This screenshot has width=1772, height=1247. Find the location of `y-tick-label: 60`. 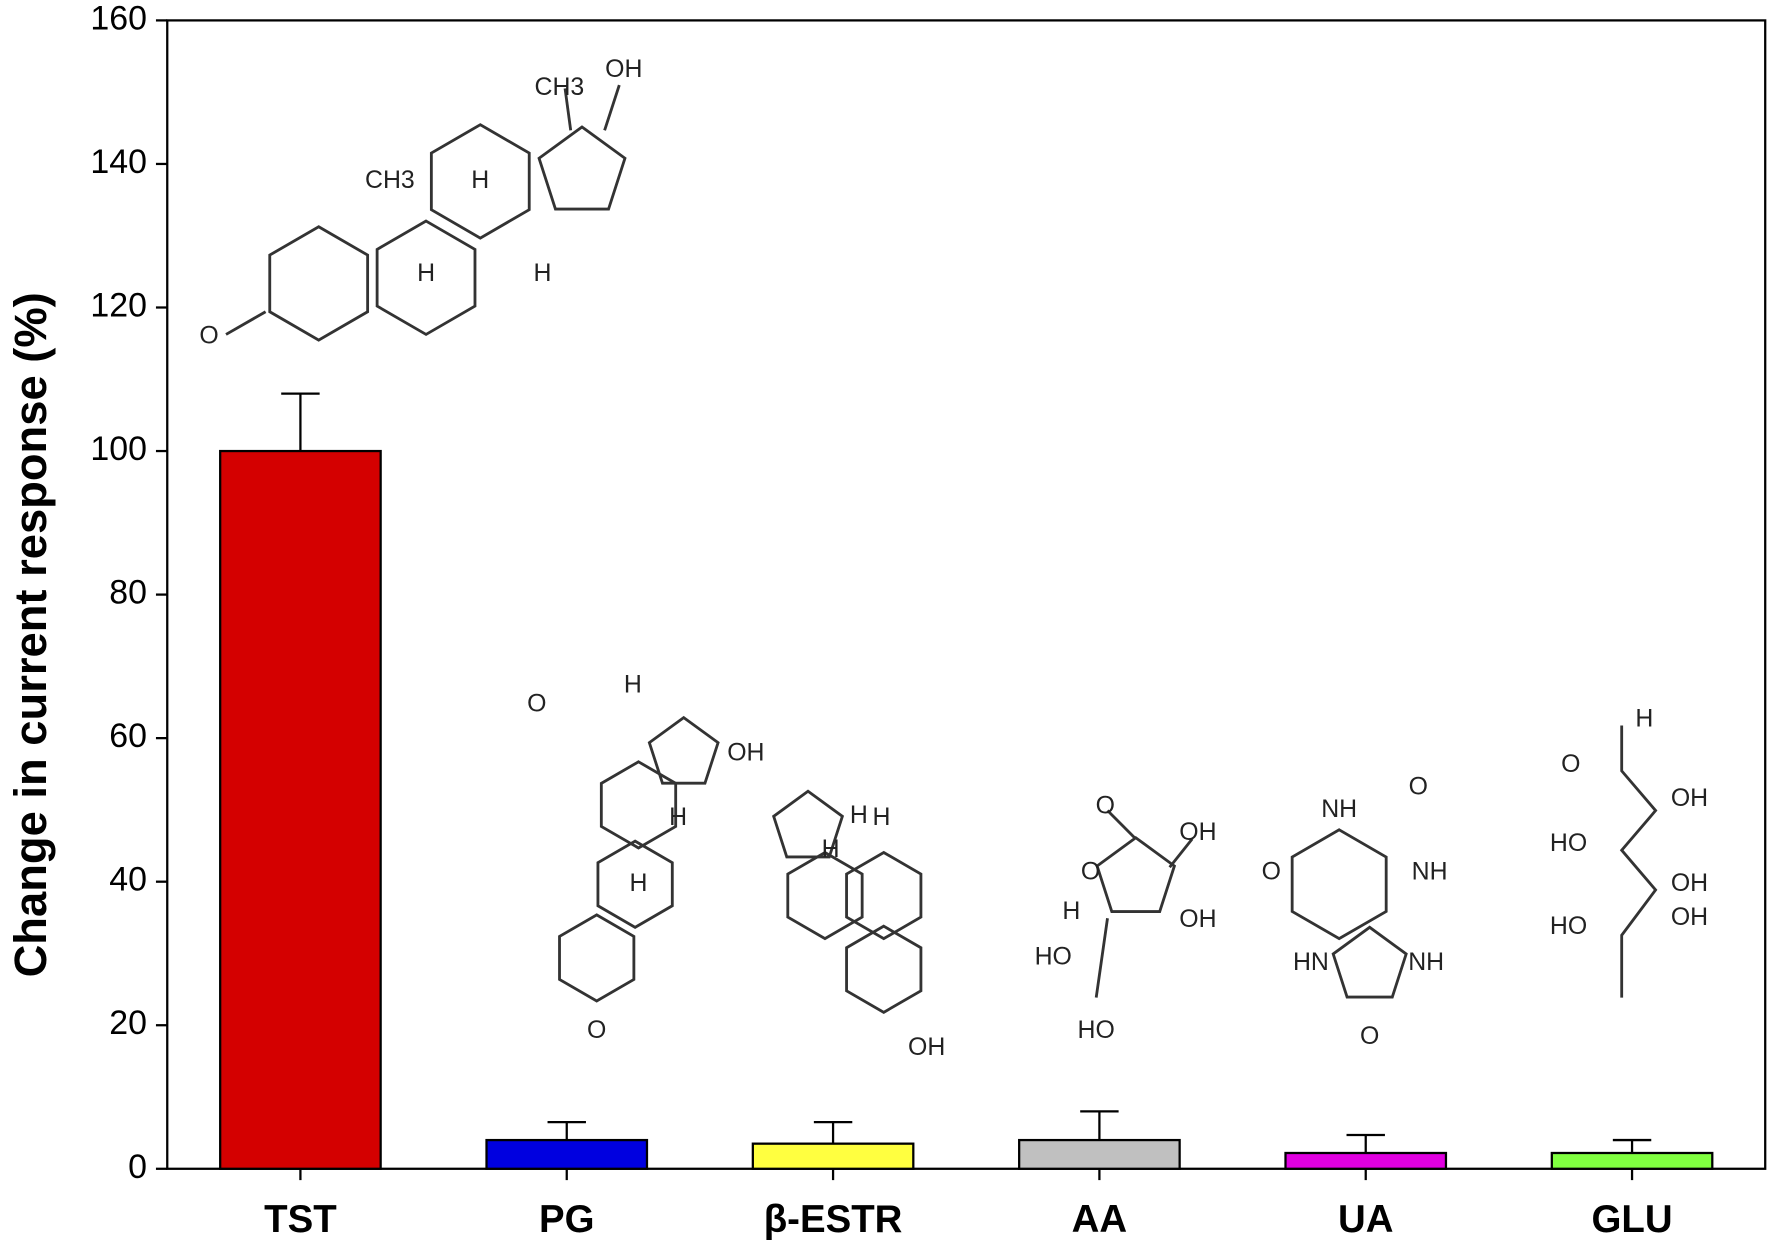

y-tick-label: 60 is located at coordinates (128, 736).